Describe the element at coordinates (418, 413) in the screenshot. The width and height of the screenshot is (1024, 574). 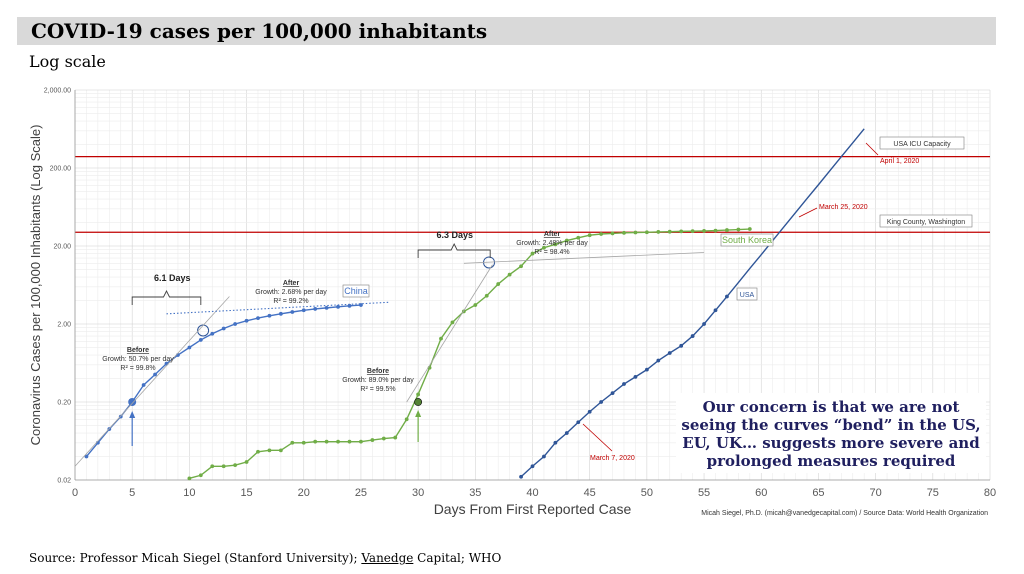
I see `korea-arrow-head` at that location.